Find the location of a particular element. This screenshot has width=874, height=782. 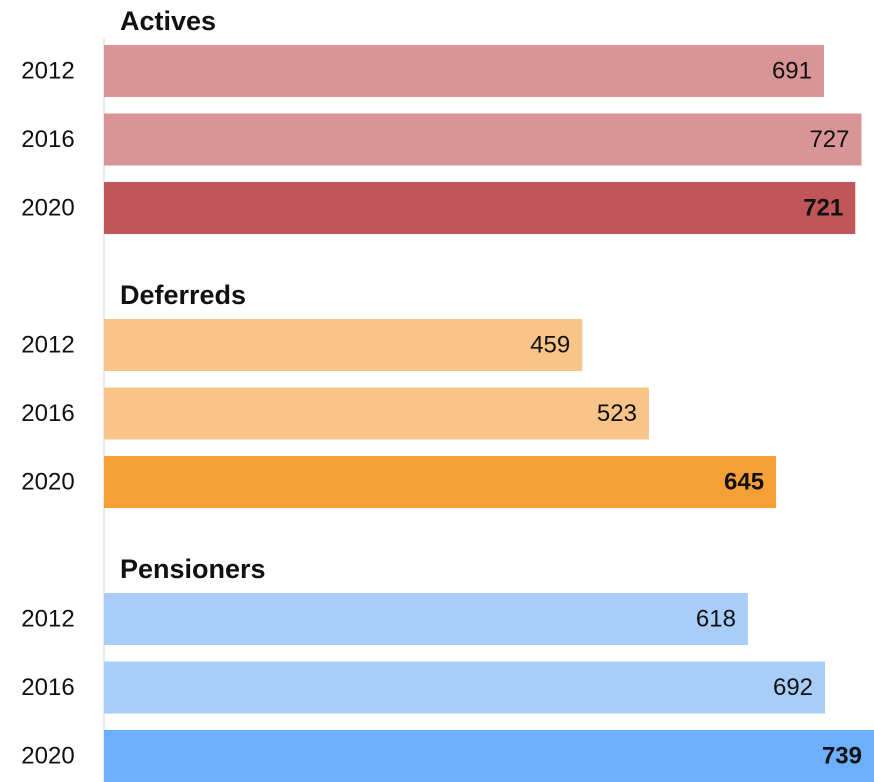

group-title: Deferreds is located at coordinates (183, 295).